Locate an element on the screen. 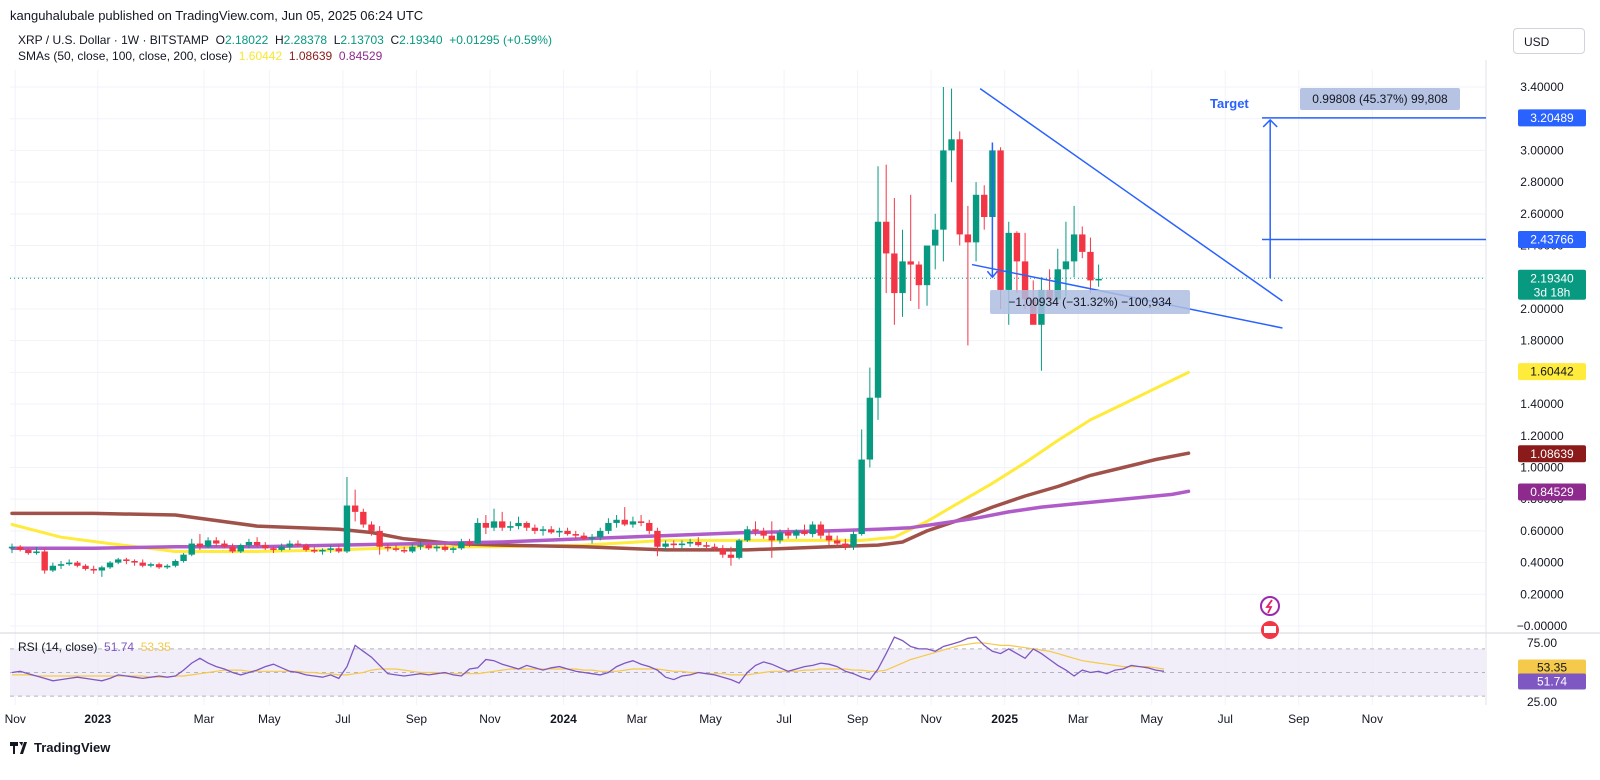 The height and width of the screenshot is (780, 1600). tradingview-brand: TradingView is located at coordinates (60, 747).